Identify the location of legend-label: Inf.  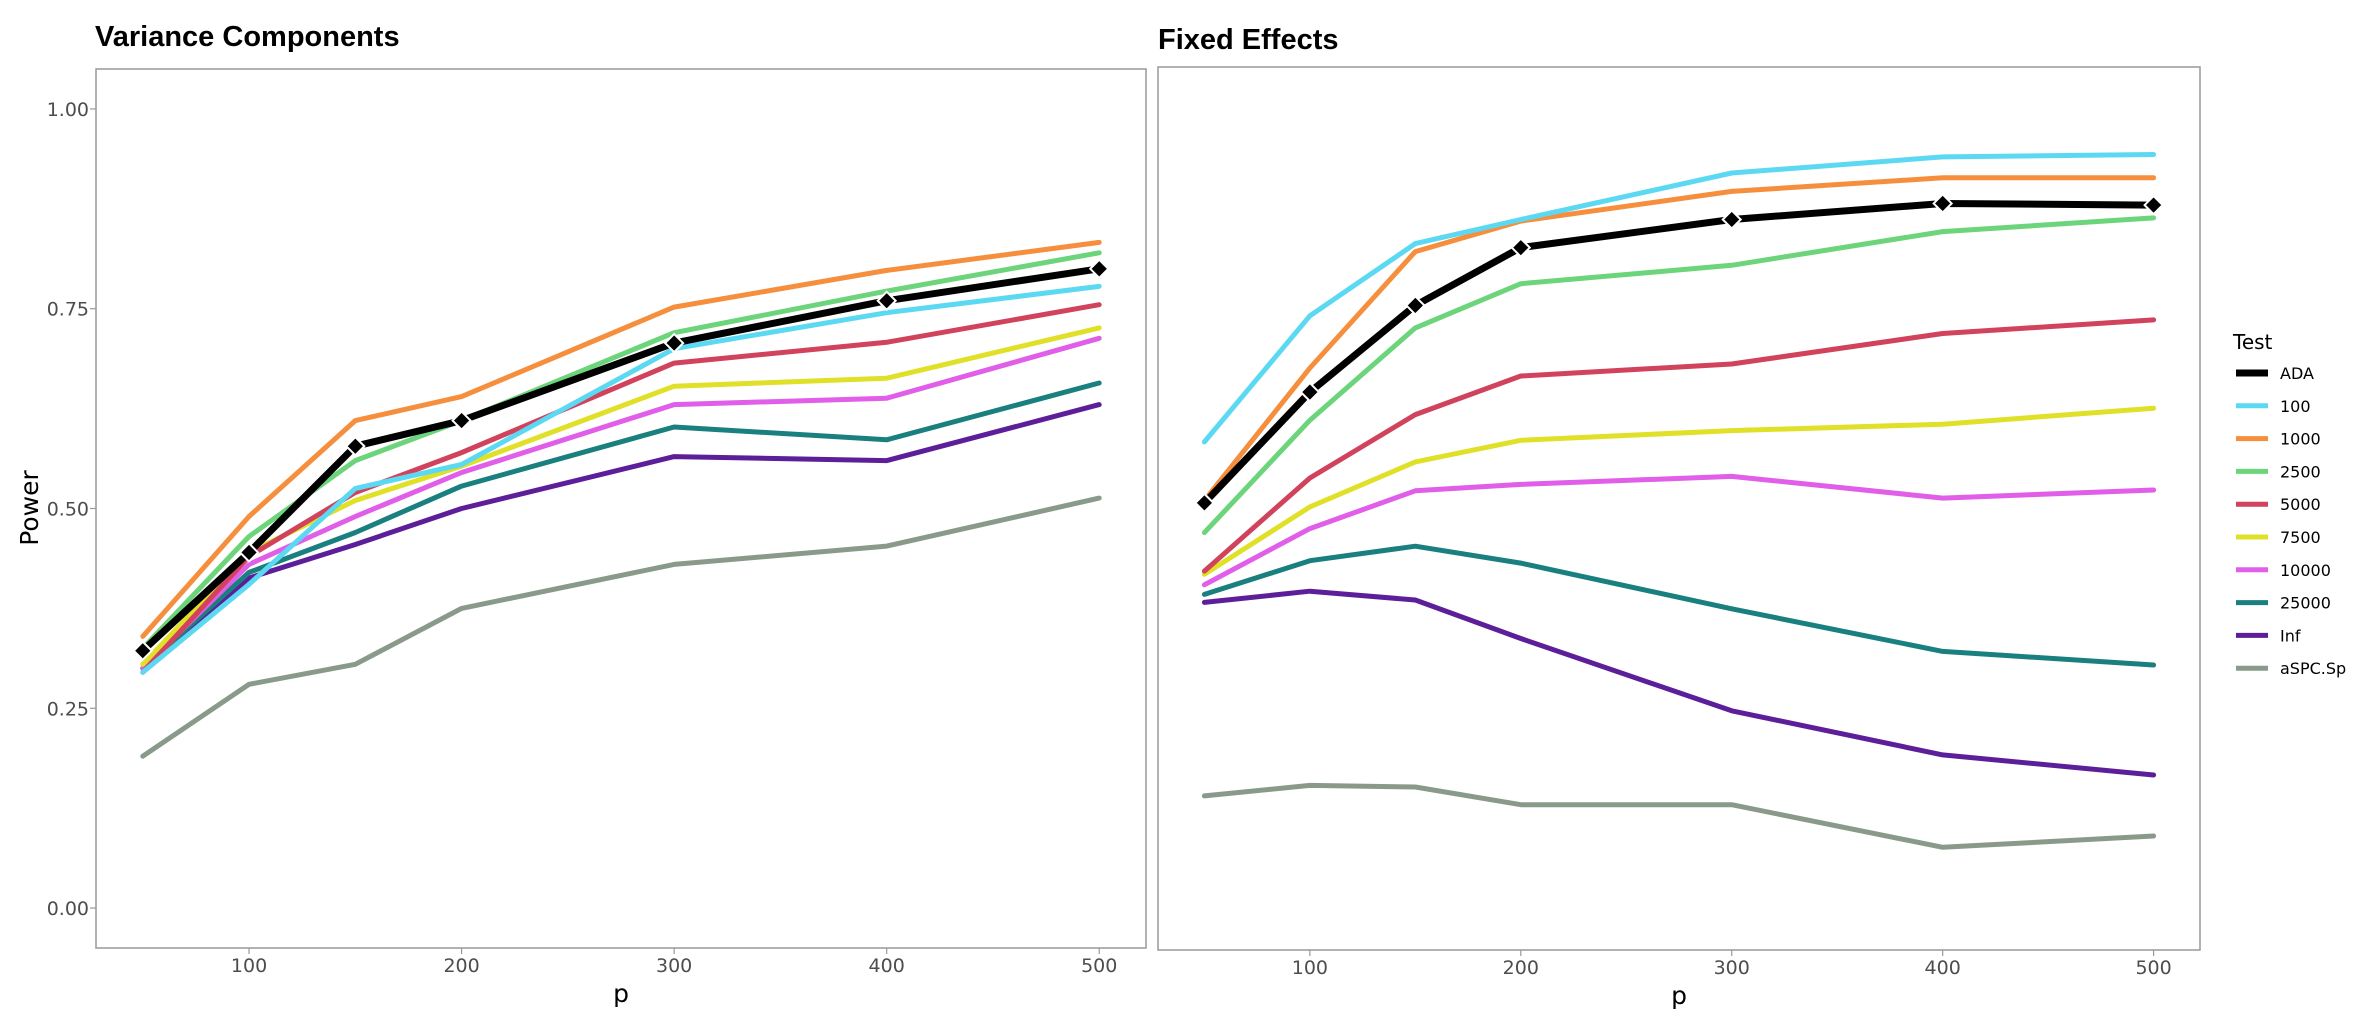
(2290, 635).